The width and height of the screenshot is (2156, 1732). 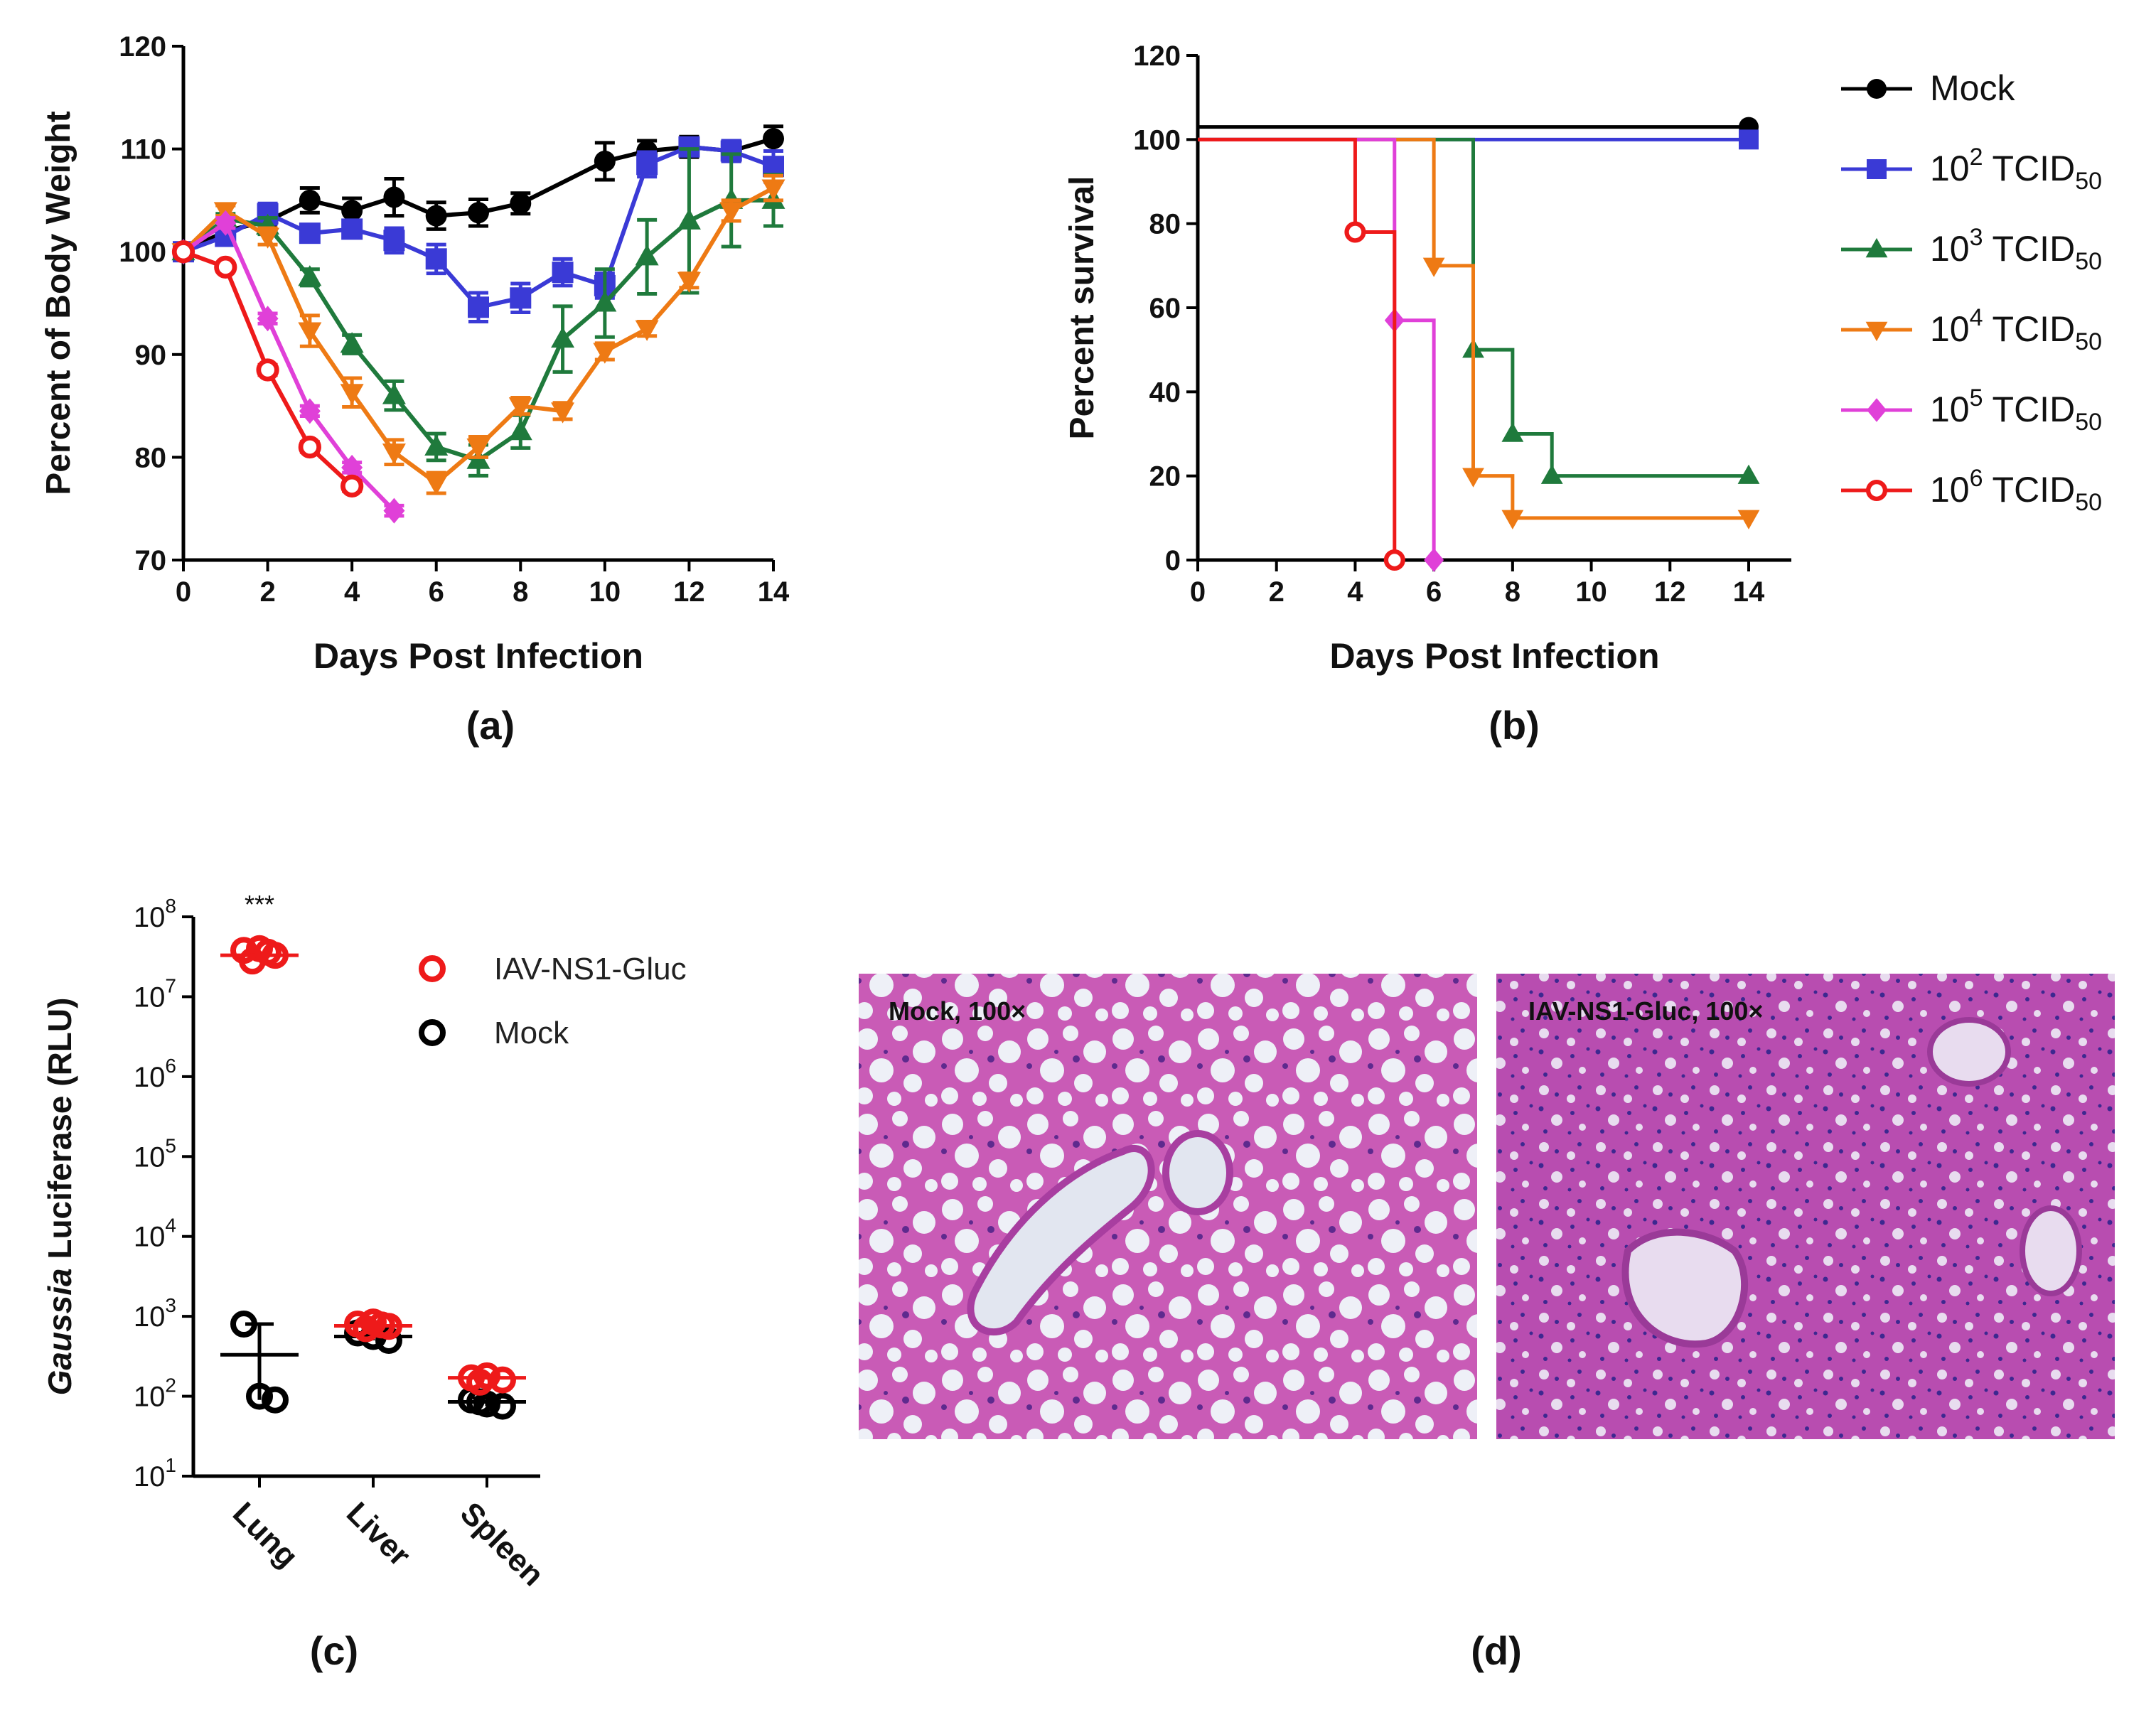 What do you see at coordinates (170, 1145) in the screenshot?
I see `tick-exponent: 5` at bounding box center [170, 1145].